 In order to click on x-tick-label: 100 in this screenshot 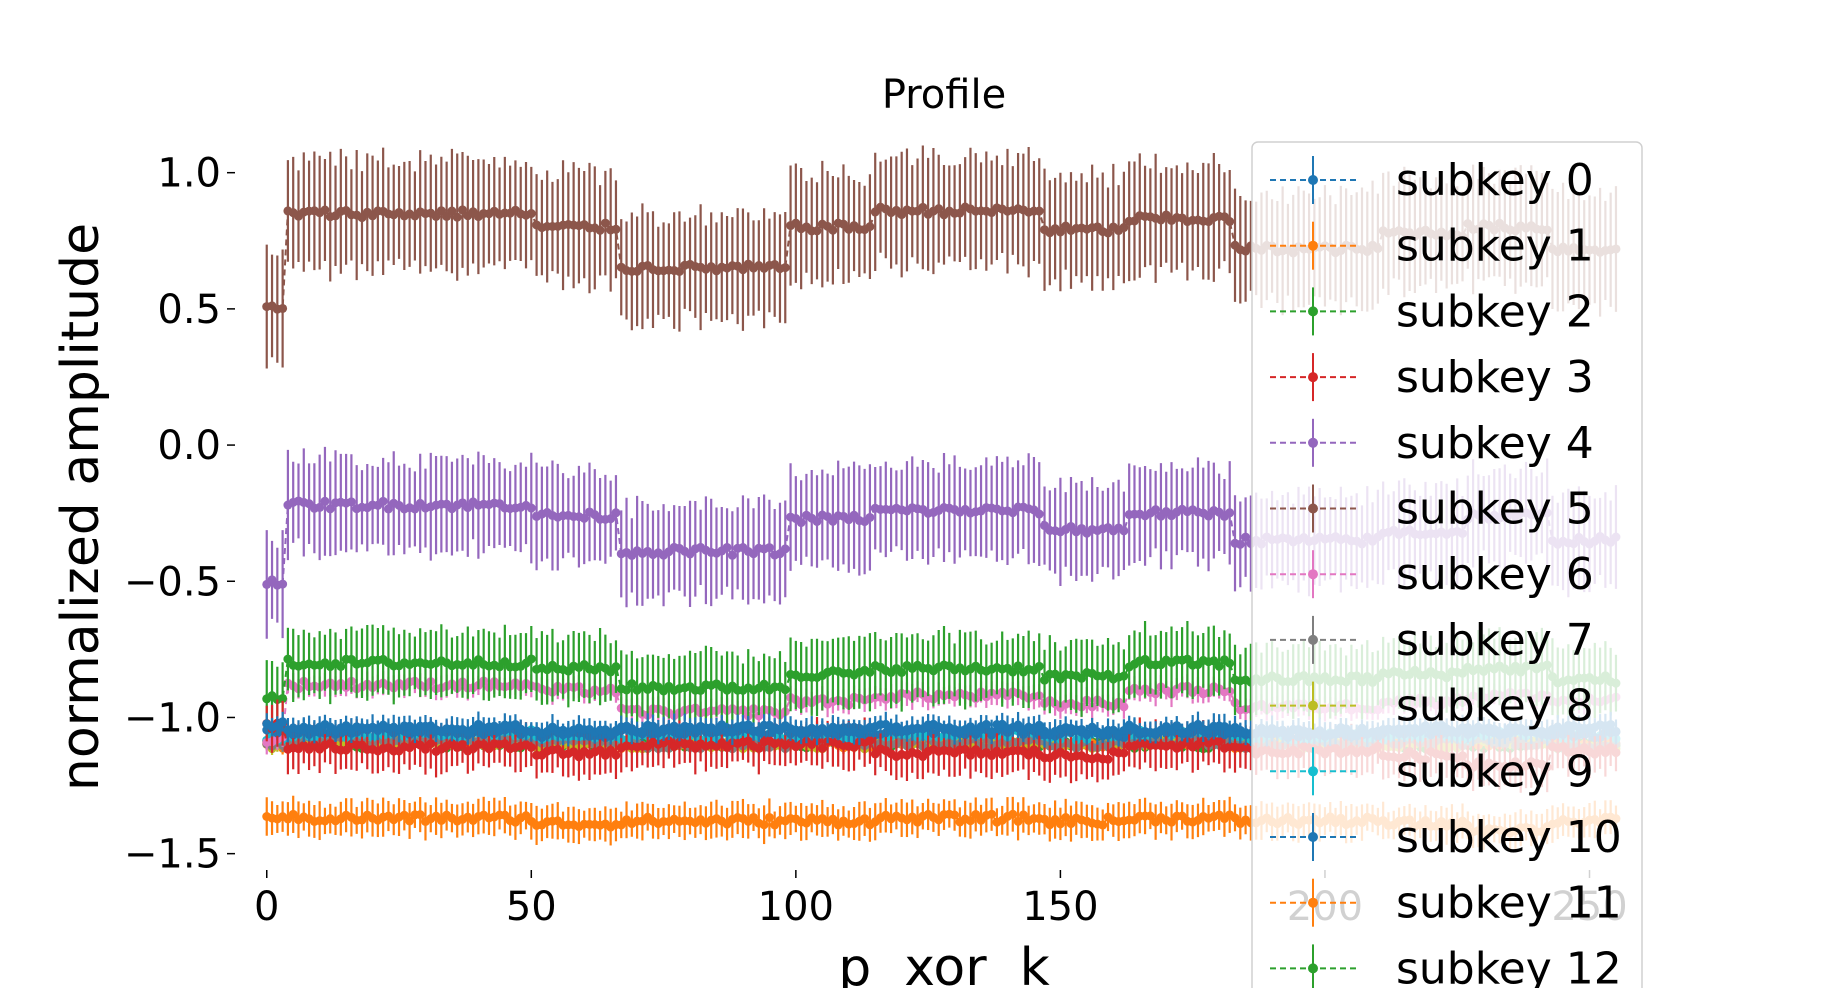, I will do `click(796, 907)`.